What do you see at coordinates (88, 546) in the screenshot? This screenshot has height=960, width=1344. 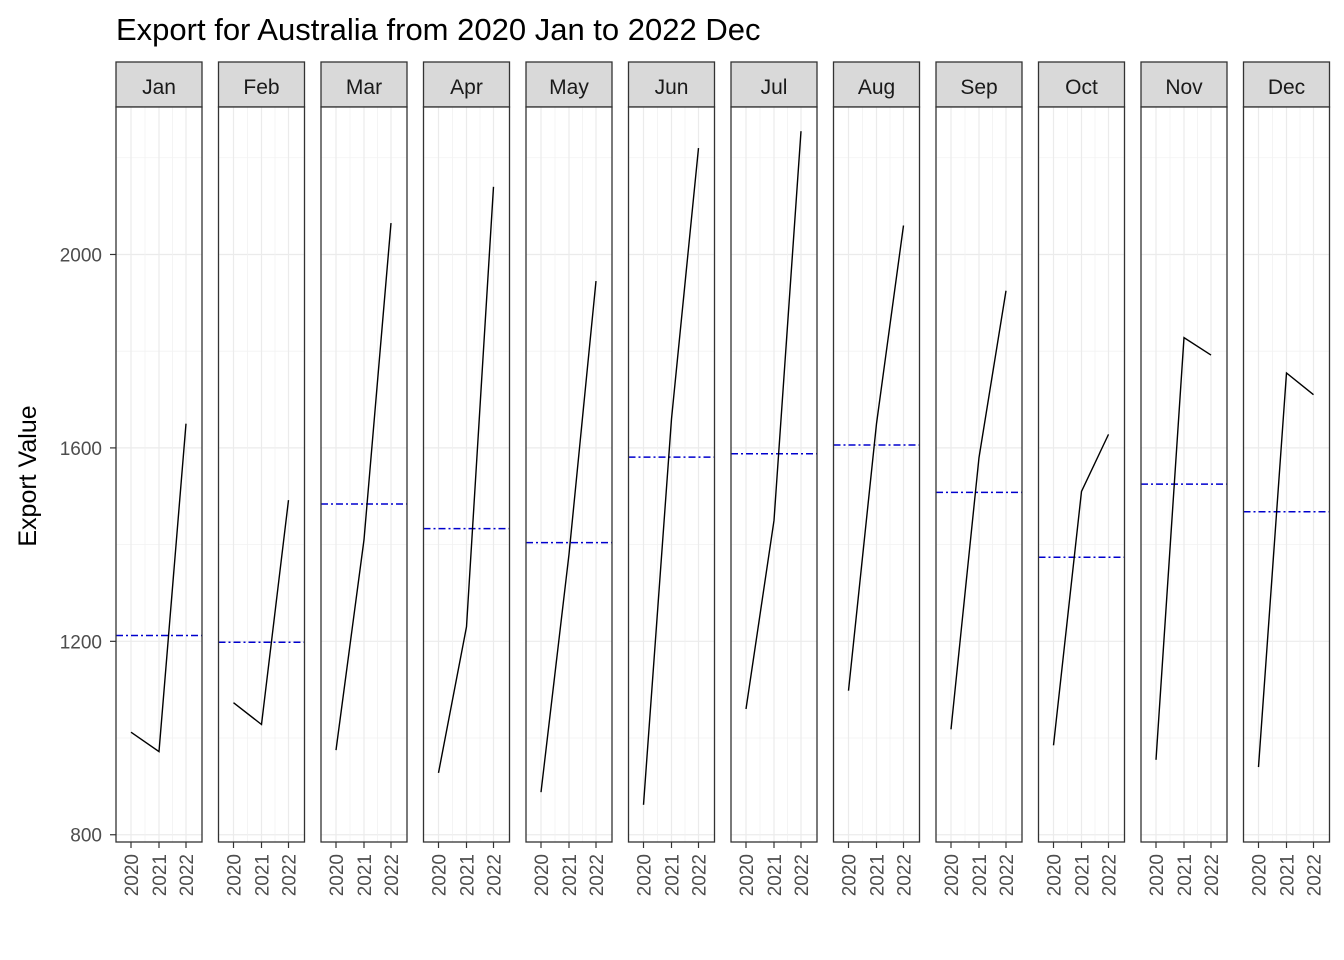 I see `y-axis: 800 1200 1600 2000` at bounding box center [88, 546].